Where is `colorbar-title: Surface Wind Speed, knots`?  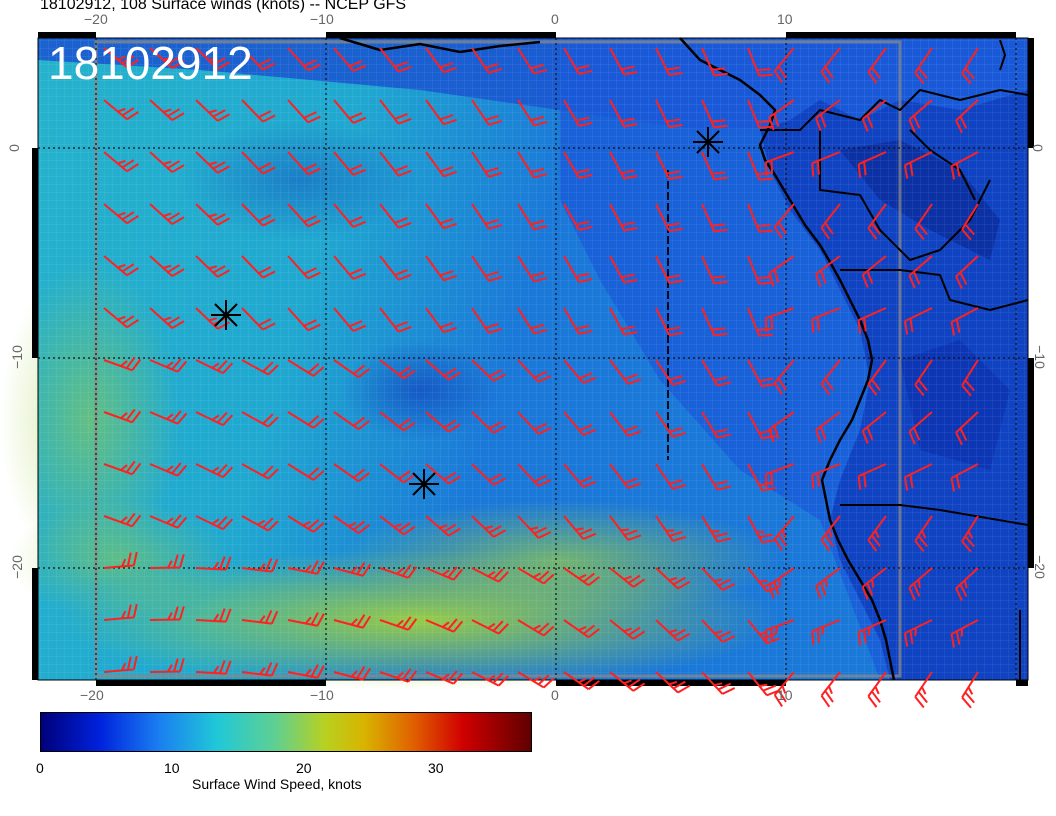 colorbar-title: Surface Wind Speed, knots is located at coordinates (277, 784).